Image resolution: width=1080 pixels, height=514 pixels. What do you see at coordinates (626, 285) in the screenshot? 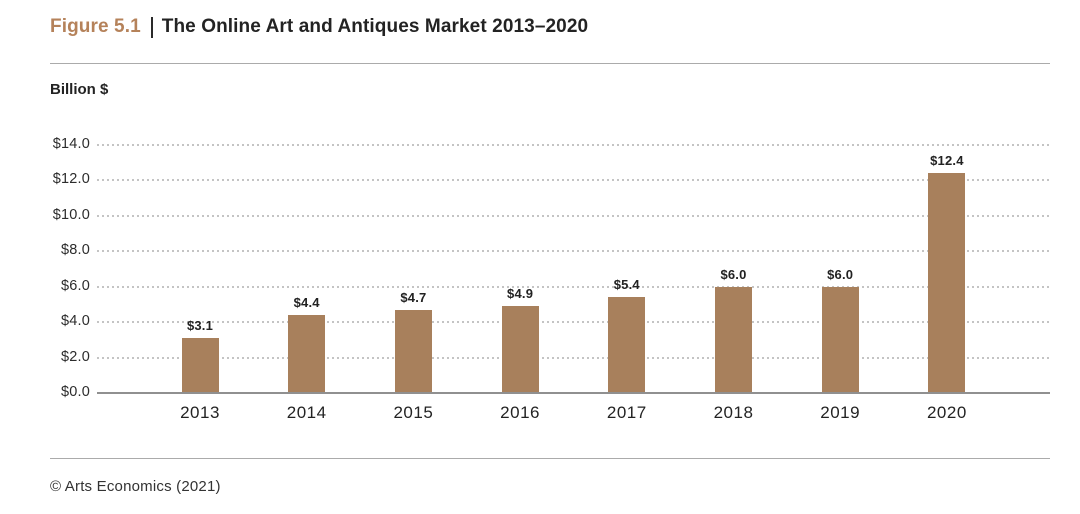
I see `bar-value-label: $5.4` at bounding box center [626, 285].